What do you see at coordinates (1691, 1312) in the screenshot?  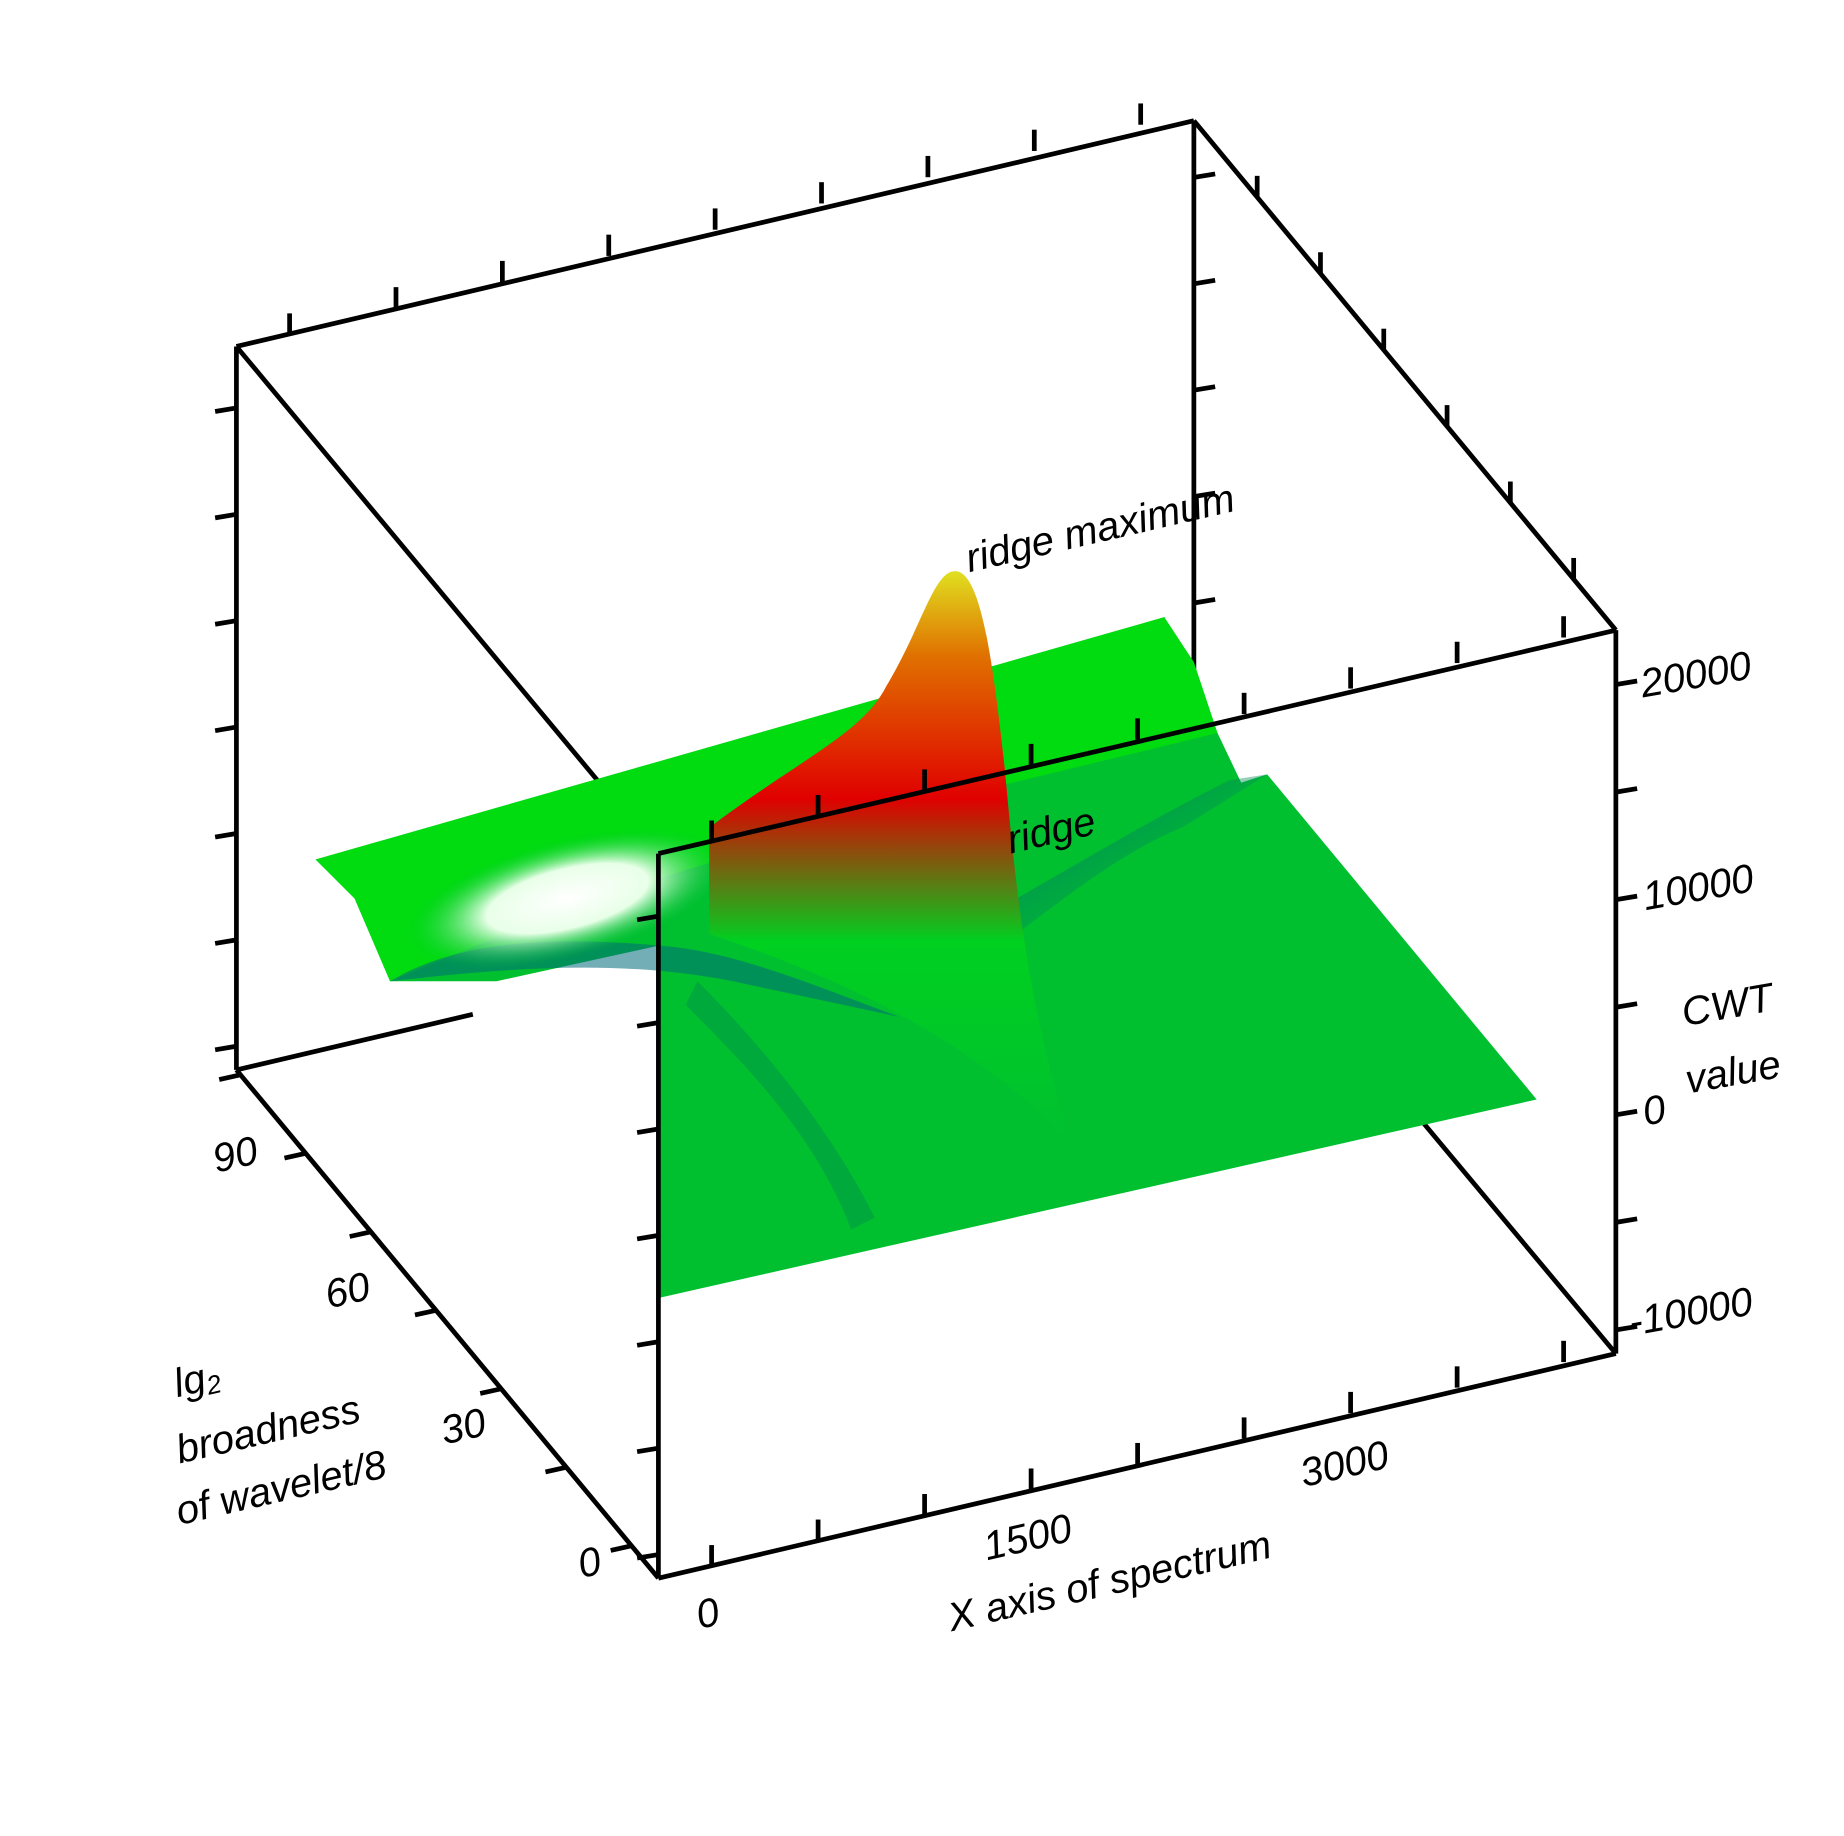 I see `z-tick-label: -10000` at bounding box center [1691, 1312].